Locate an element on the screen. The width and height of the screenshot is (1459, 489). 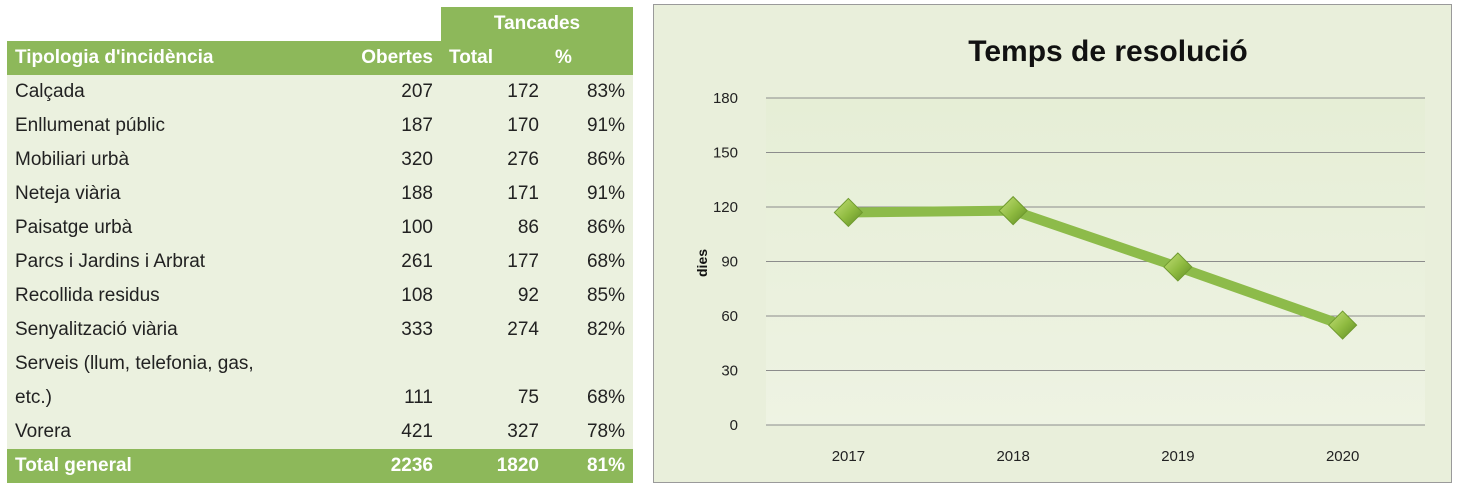
row-total: 75 is located at coordinates (494, 398).